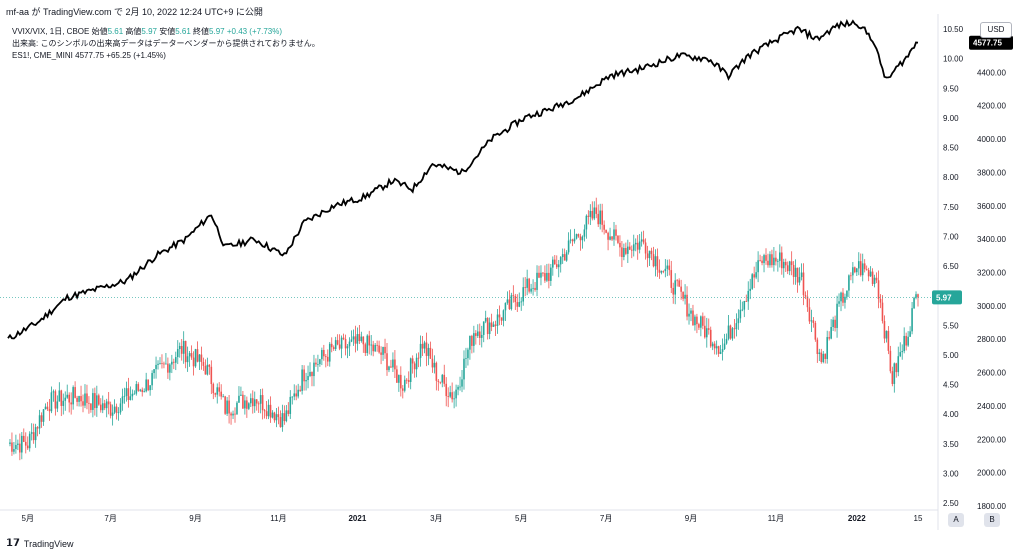  Describe the element at coordinates (947, 297) in the screenshot. I see `last-price-tag` at that location.